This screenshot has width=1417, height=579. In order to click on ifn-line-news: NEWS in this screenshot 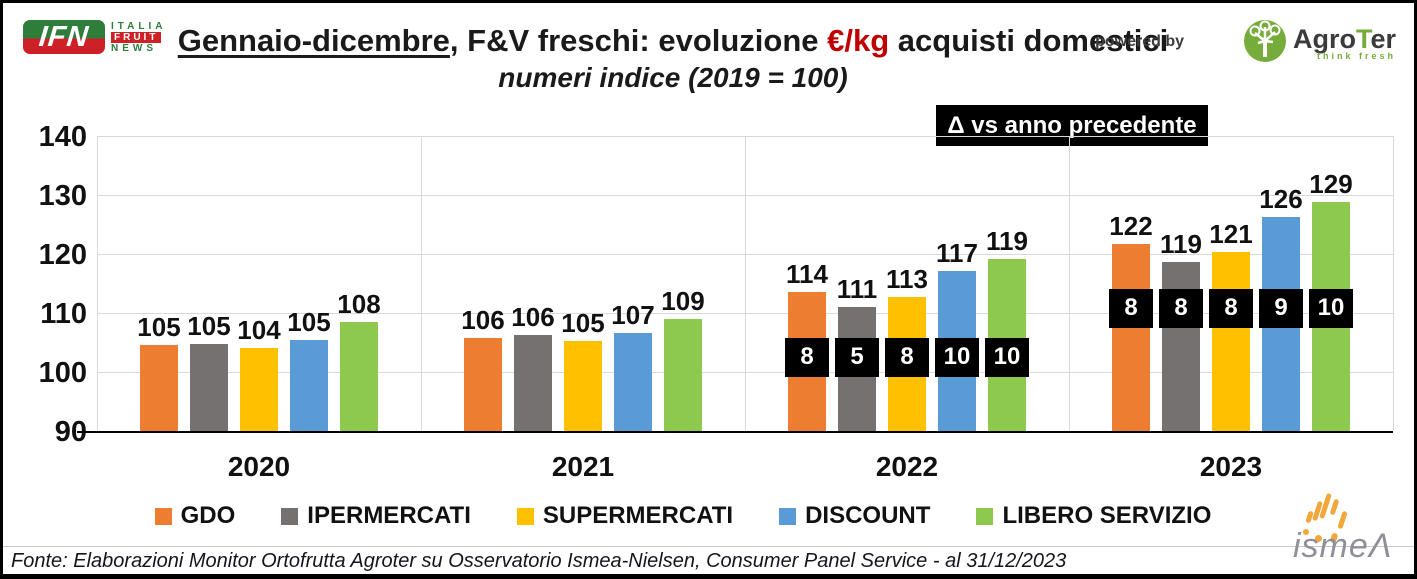, I will do `click(134, 48)`.